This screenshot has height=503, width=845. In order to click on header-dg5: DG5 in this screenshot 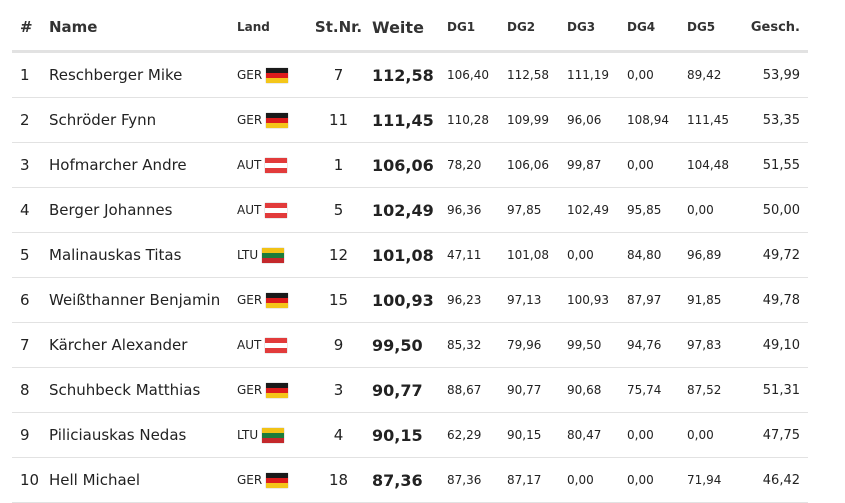, I will do `click(716, 28)`.